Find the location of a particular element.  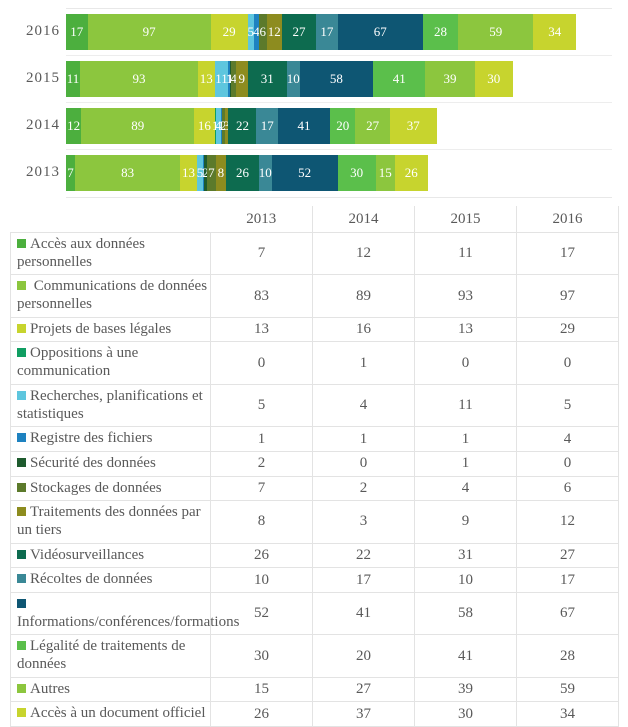

chart-segment-label: 6 is located at coordinates (263, 31).